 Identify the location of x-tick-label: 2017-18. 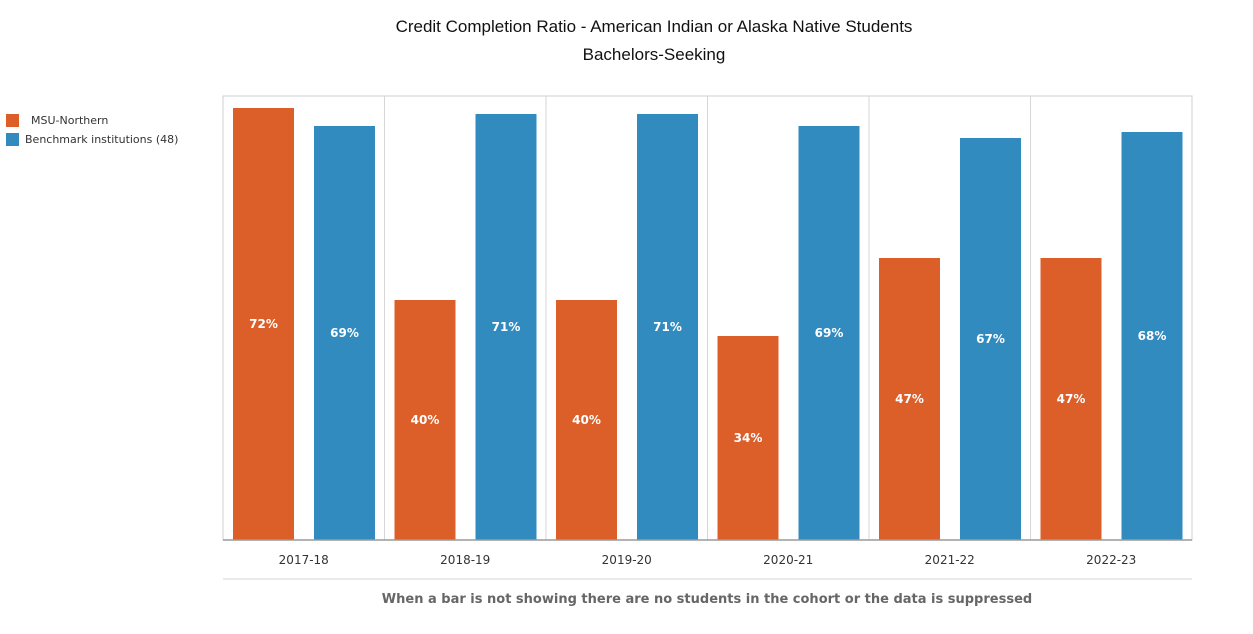
(304, 560).